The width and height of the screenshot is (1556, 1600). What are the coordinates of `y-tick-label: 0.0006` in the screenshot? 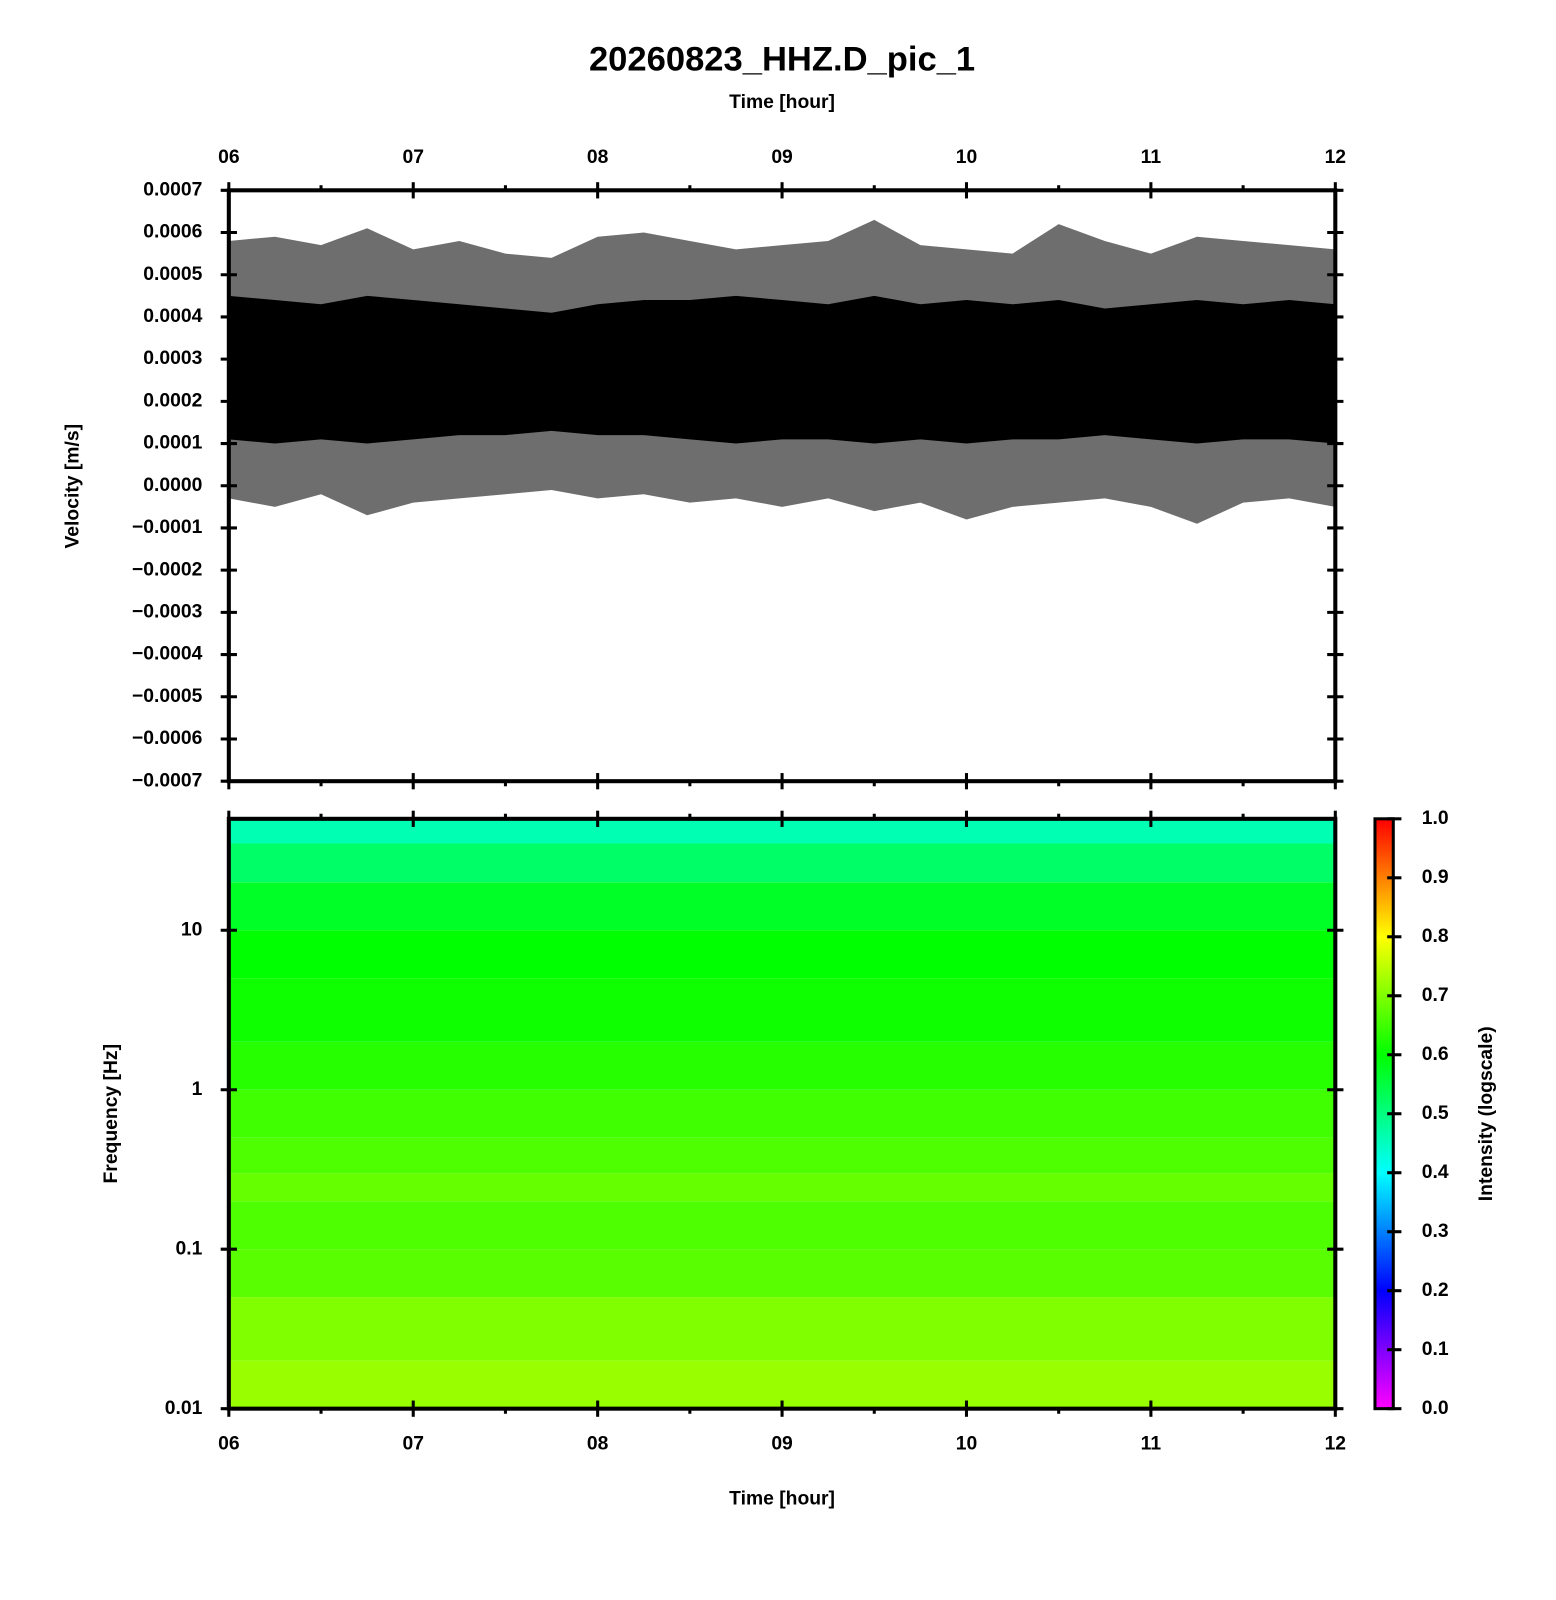 It's located at (172, 232).